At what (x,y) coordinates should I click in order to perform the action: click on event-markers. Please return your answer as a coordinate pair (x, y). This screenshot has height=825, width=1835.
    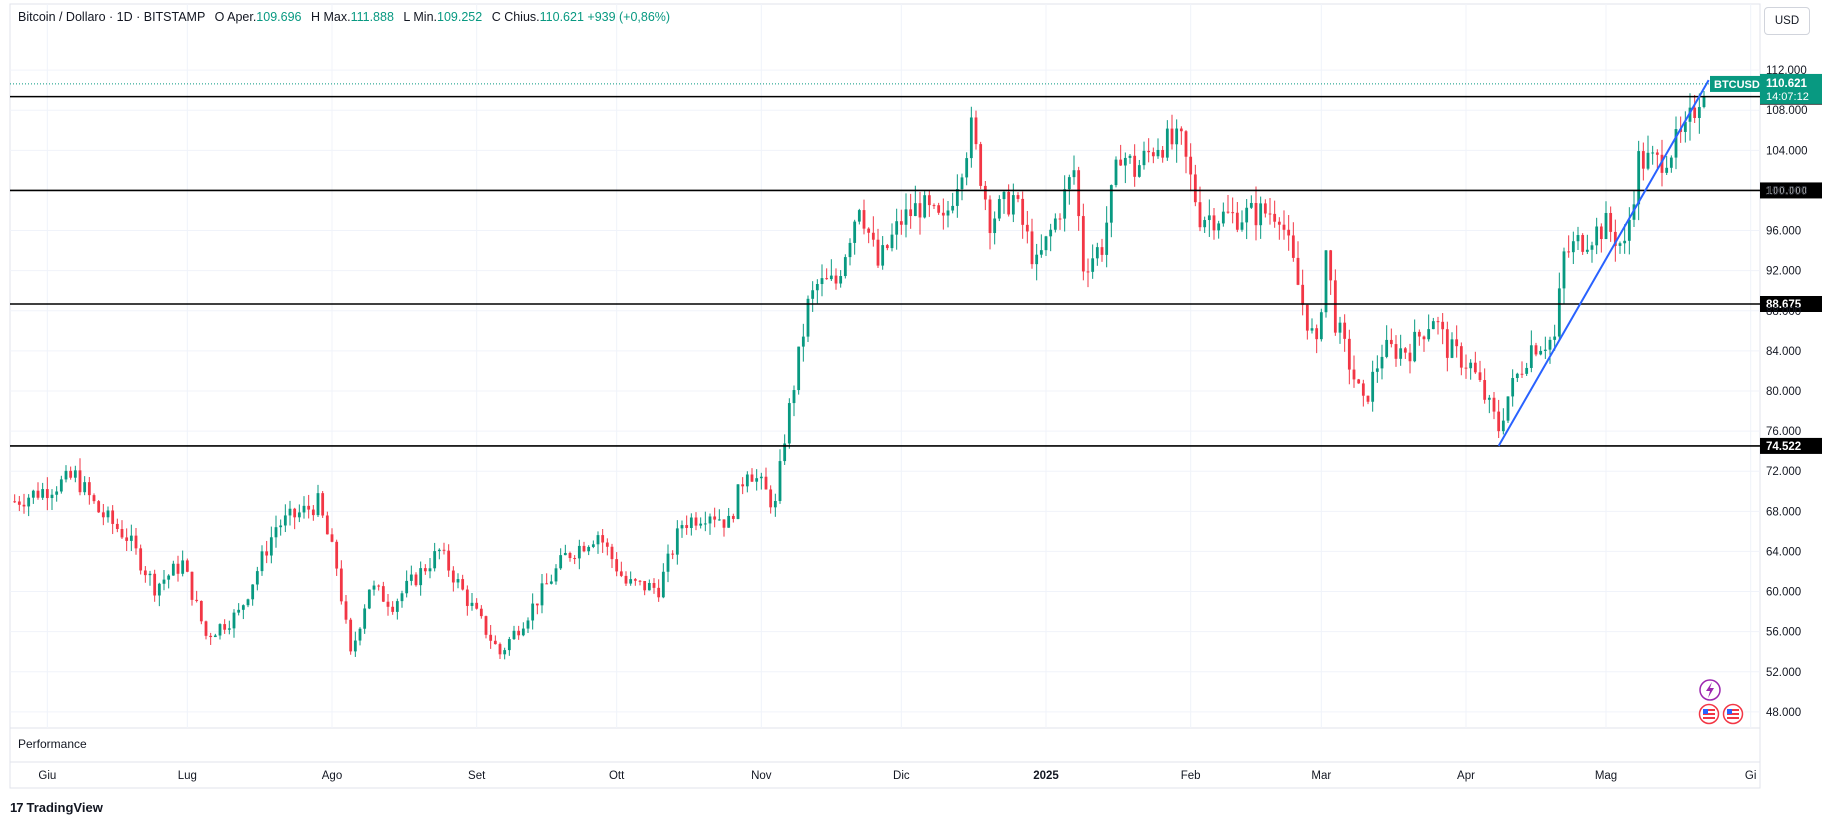
    Looking at the image, I should click on (1721, 702).